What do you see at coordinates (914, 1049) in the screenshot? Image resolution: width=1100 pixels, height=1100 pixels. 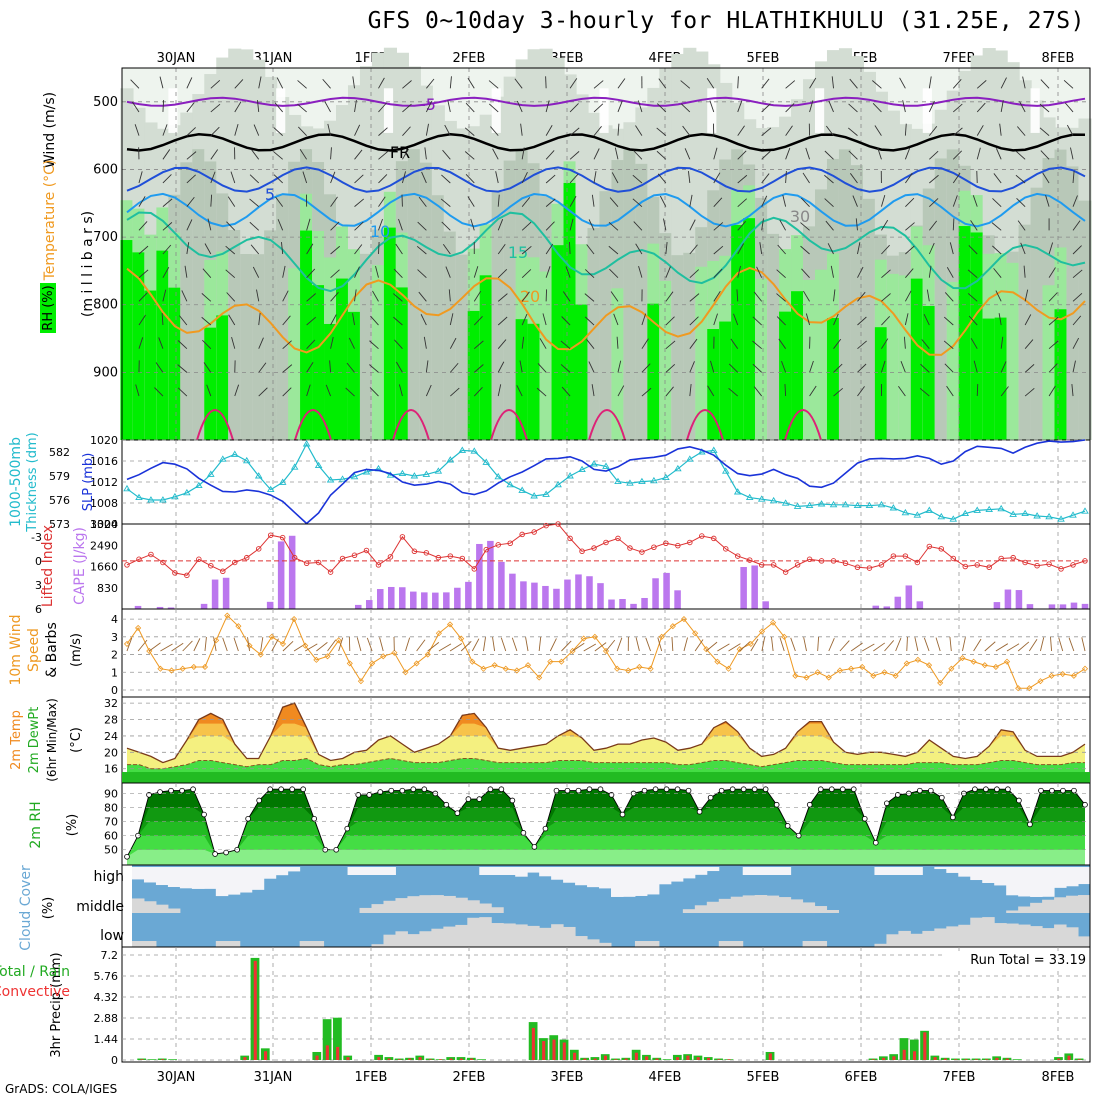 I see `precip-total-bar` at bounding box center [914, 1049].